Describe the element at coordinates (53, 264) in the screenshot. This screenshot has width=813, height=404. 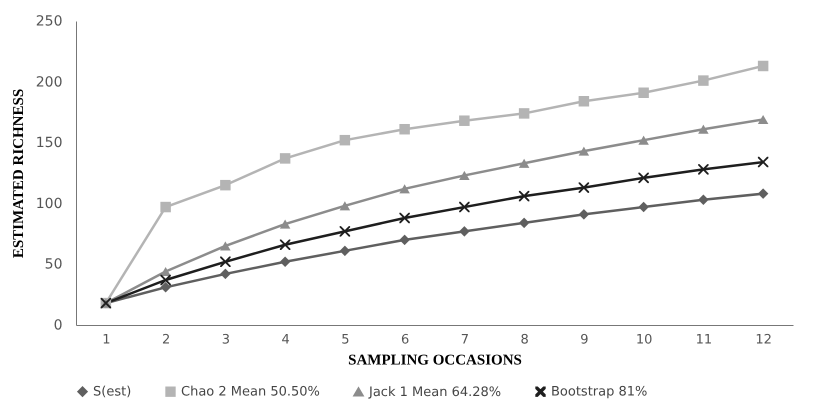
I see `y-tick-label: 50` at that location.